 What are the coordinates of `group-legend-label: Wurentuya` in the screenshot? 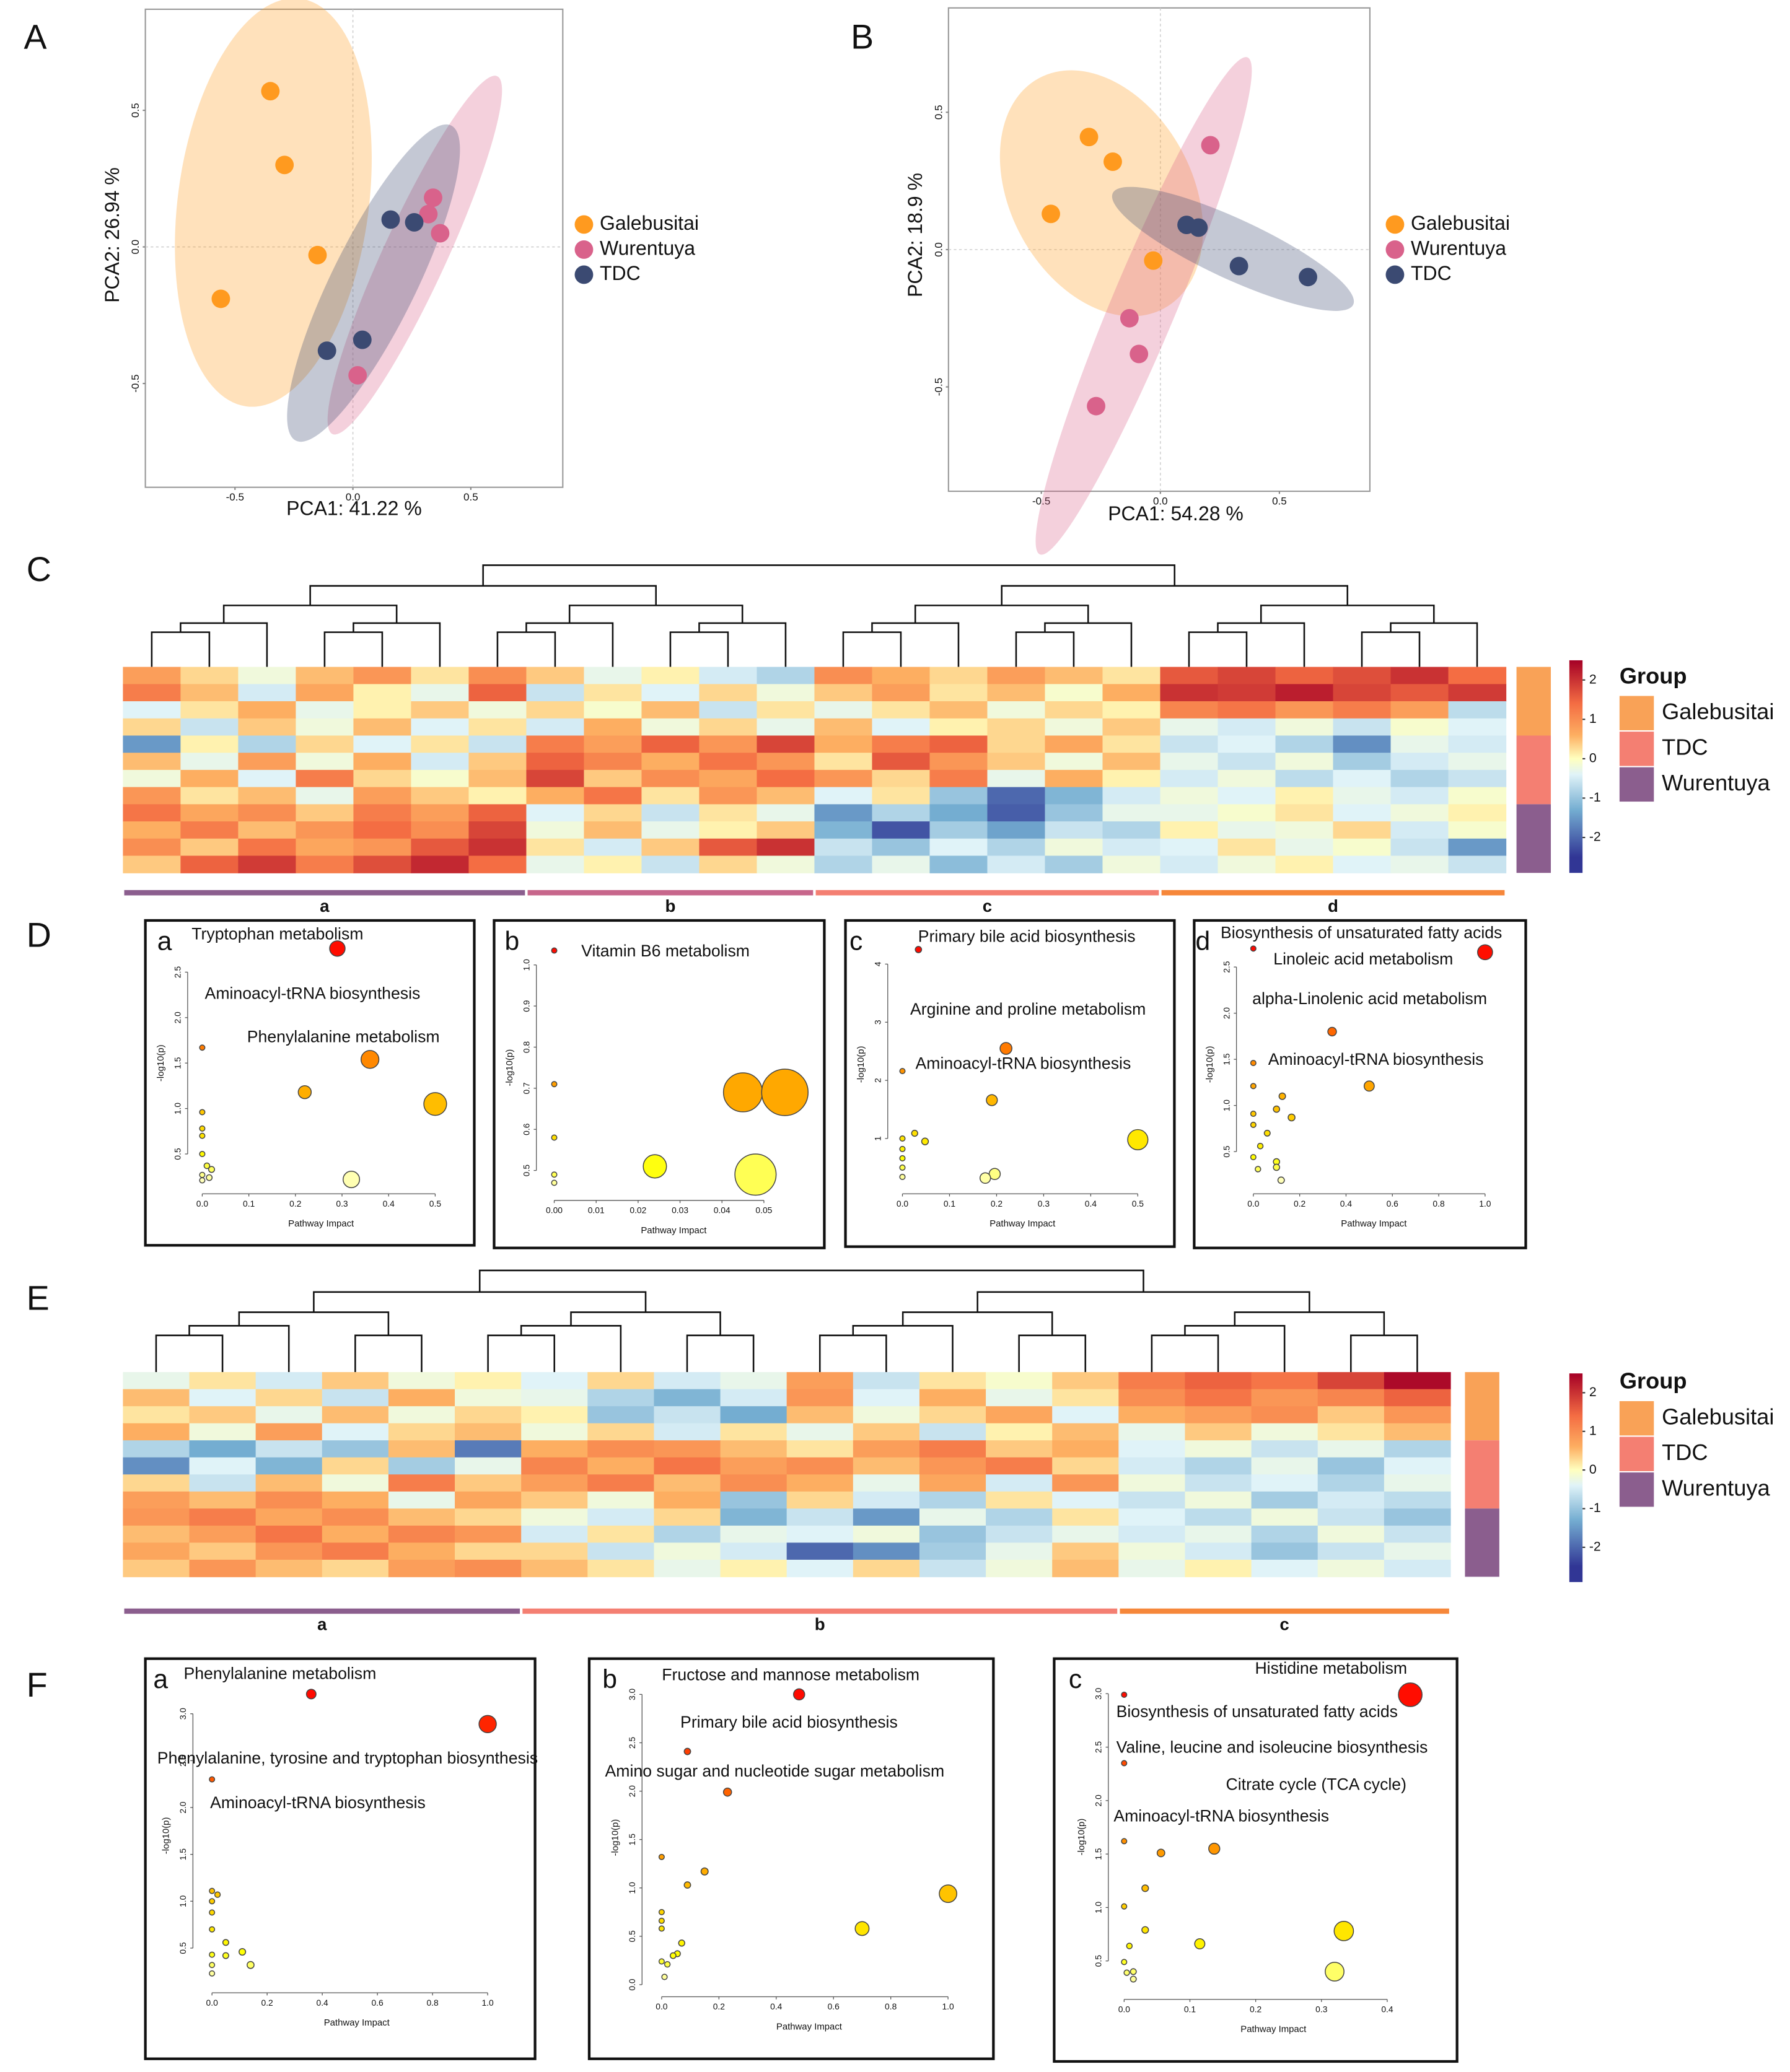 It's located at (1716, 1487).